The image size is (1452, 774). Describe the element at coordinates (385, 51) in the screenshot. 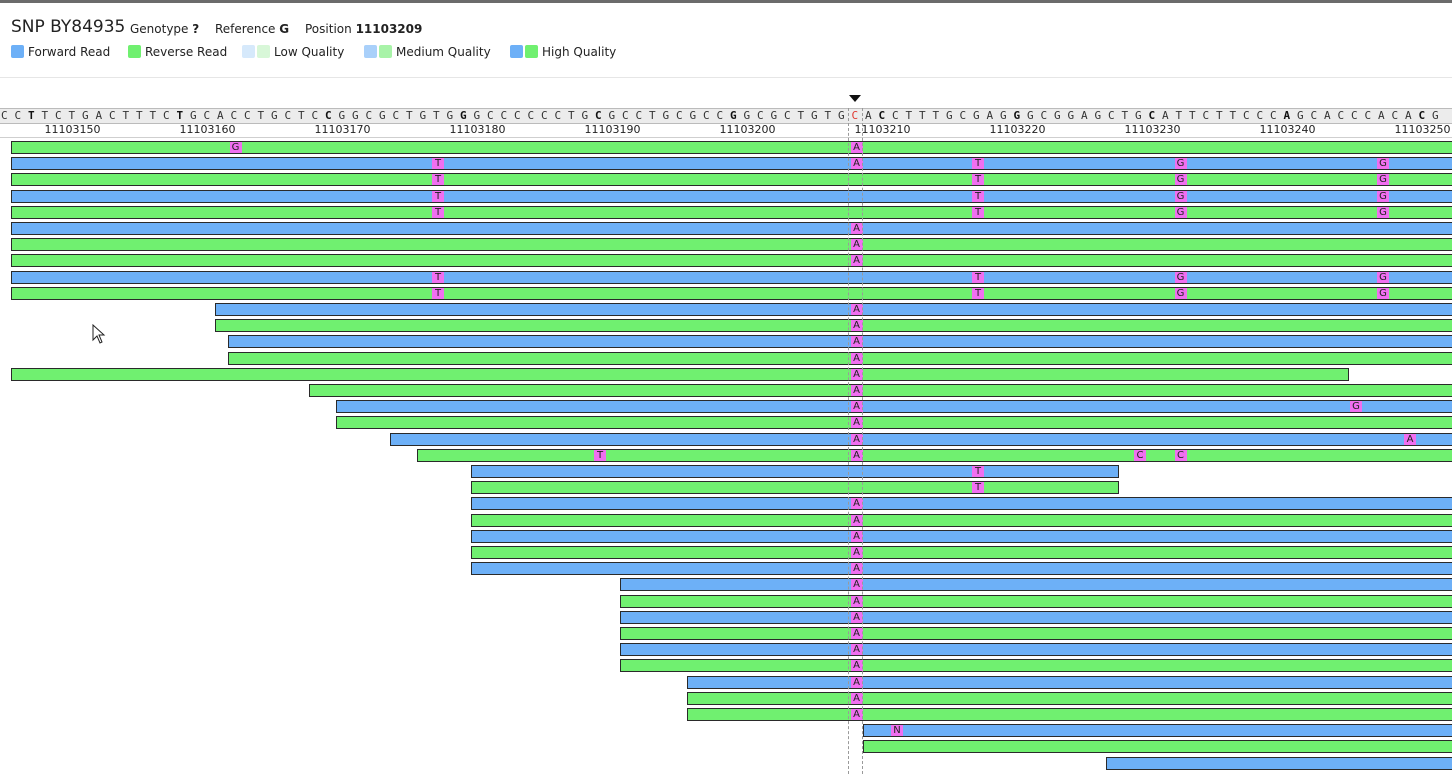

I see `medium-quality-reverse-swatch` at that location.